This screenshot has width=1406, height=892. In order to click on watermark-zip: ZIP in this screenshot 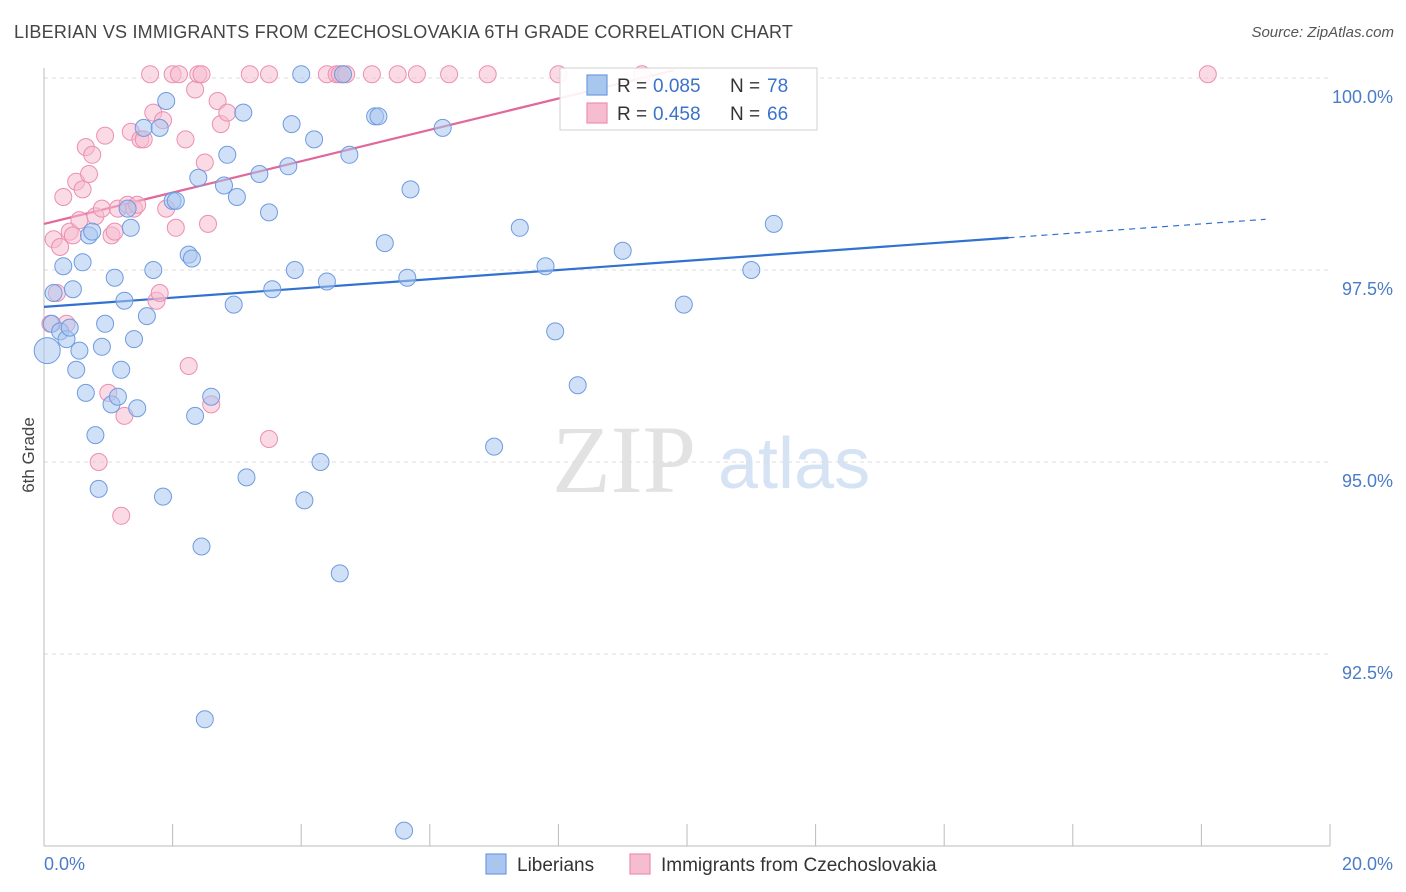, I will do `click(624, 459)`.